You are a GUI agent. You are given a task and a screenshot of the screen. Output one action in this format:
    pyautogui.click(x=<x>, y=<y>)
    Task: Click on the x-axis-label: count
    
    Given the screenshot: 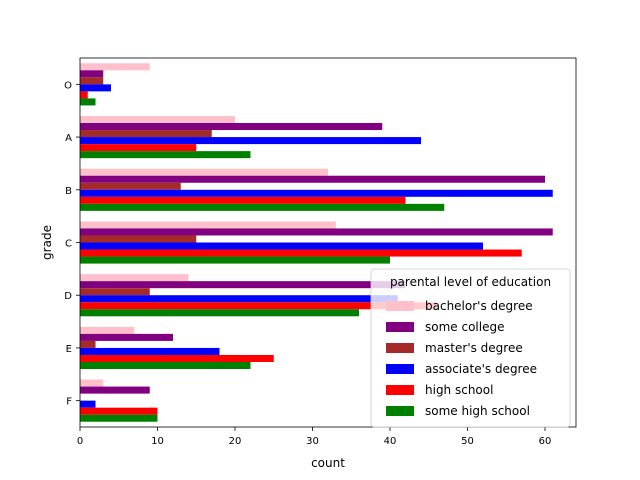 What is the action you would take?
    pyautogui.click(x=328, y=463)
    